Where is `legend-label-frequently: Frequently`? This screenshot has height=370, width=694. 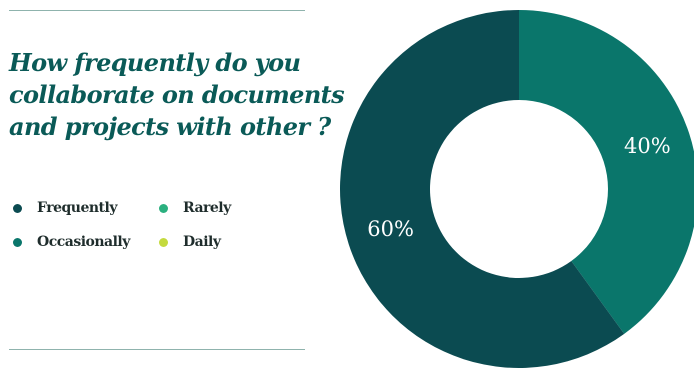 legend-label-frequently: Frequently is located at coordinates (77, 208).